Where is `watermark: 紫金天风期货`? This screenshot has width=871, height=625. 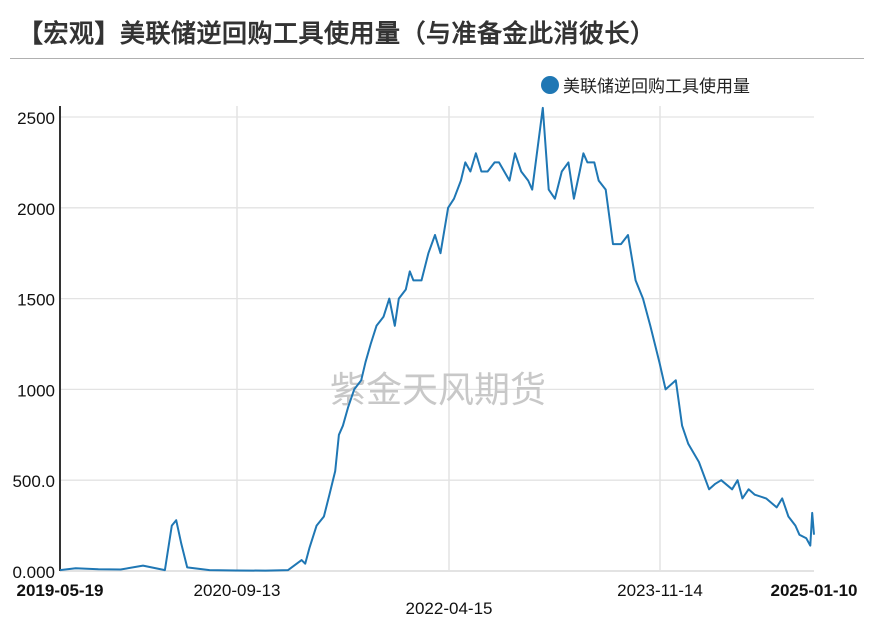
watermark: 紫金天风期货 is located at coordinates (438, 389).